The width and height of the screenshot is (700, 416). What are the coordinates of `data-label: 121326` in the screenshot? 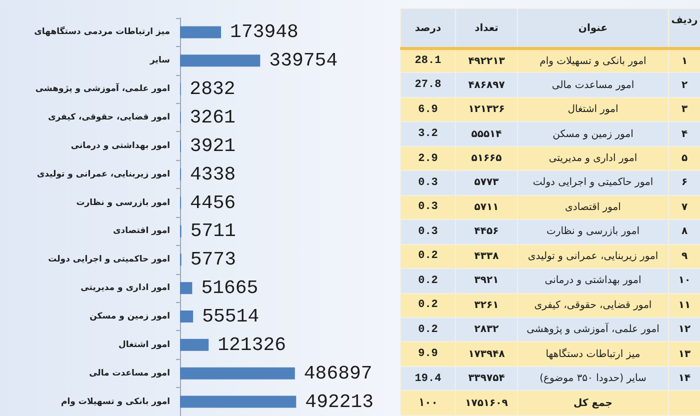 It's located at (252, 345).